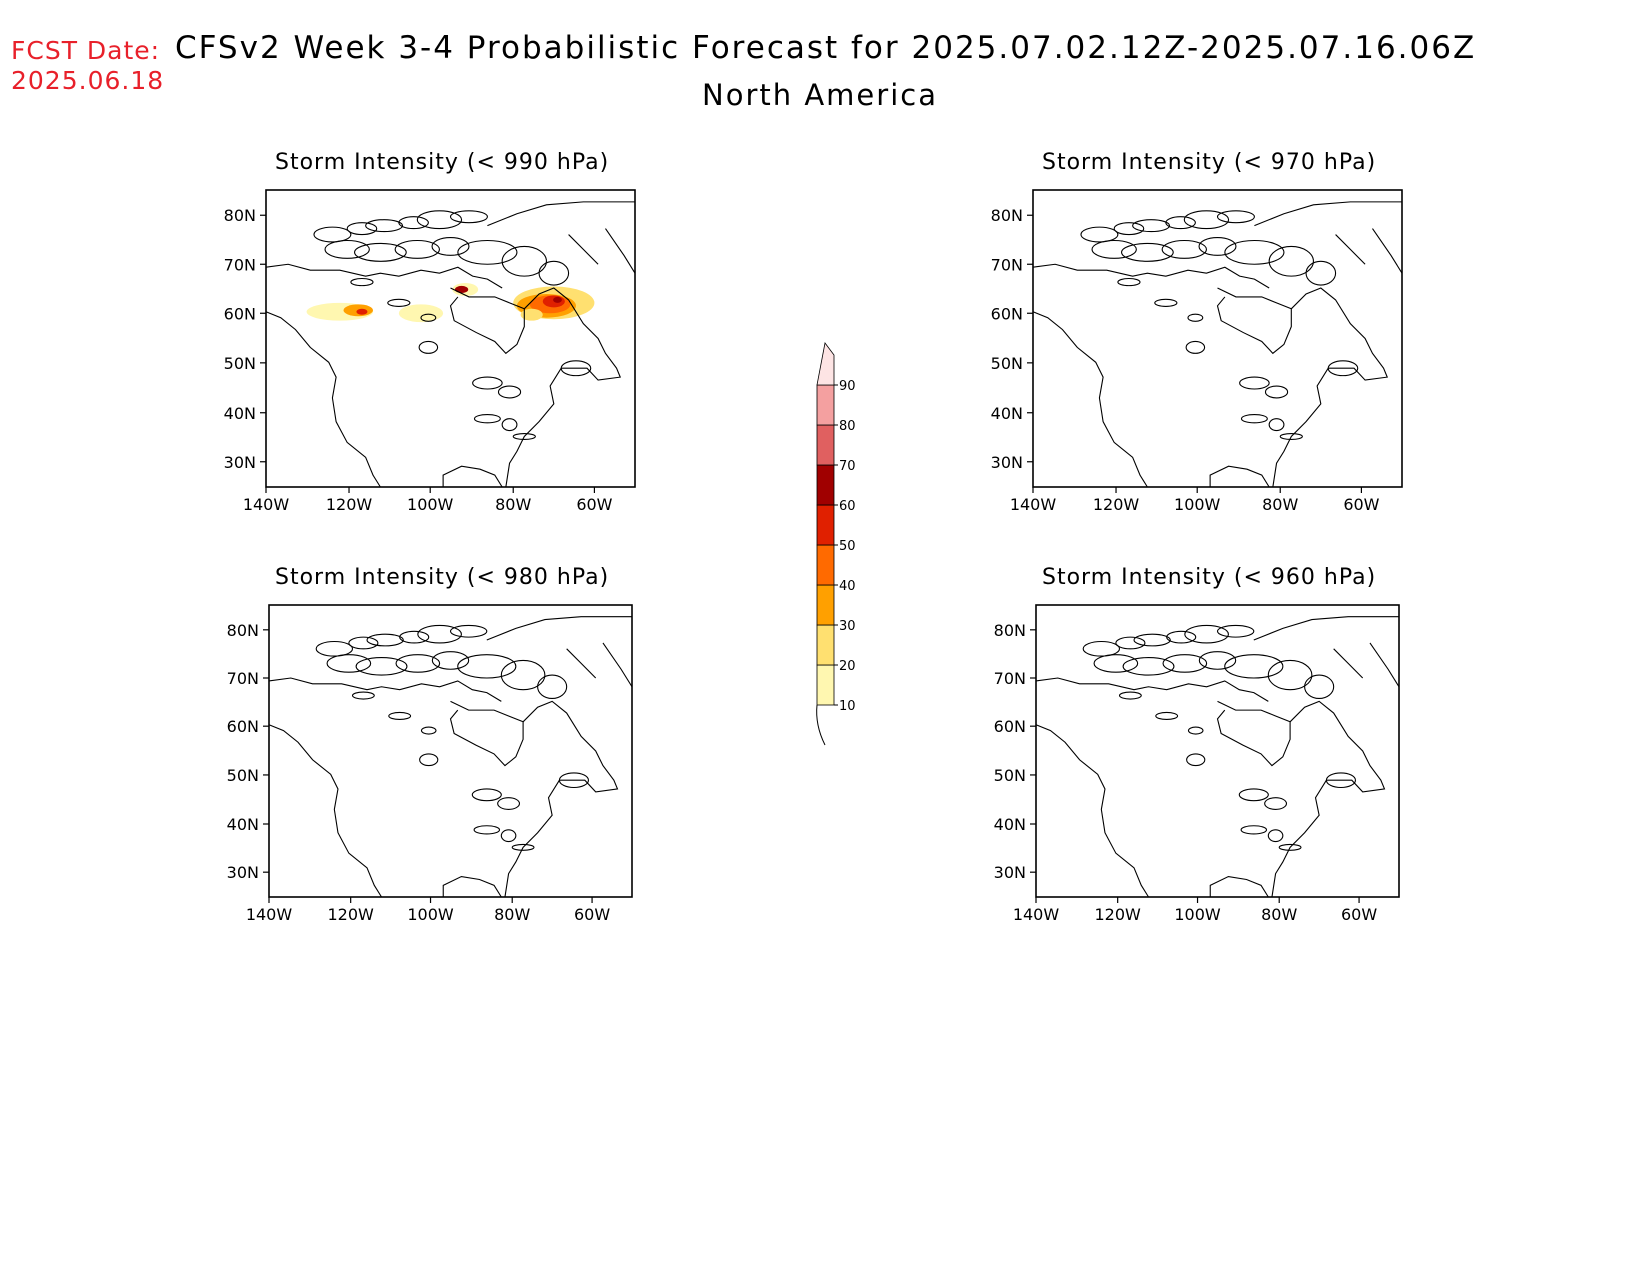 This screenshot has width=1650, height=1275. I want to click on colorbar-label: 10, so click(847, 706).